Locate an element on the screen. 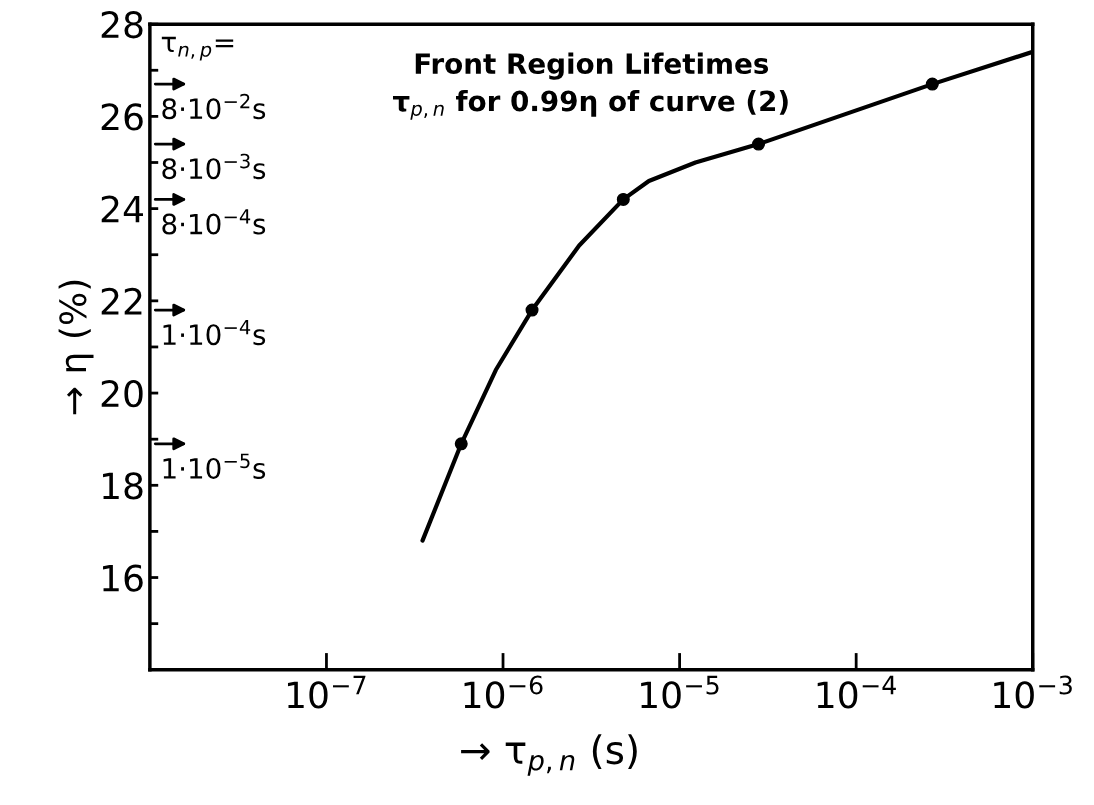  annotation: τ$_{n,p}$= is located at coordinates (197, 48).